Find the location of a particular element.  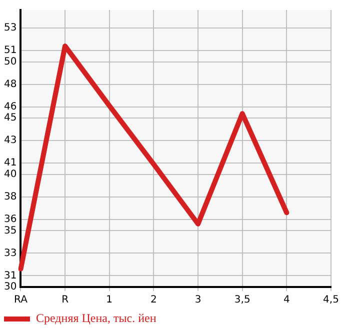

y-tick-label: 38 is located at coordinates (10, 197).